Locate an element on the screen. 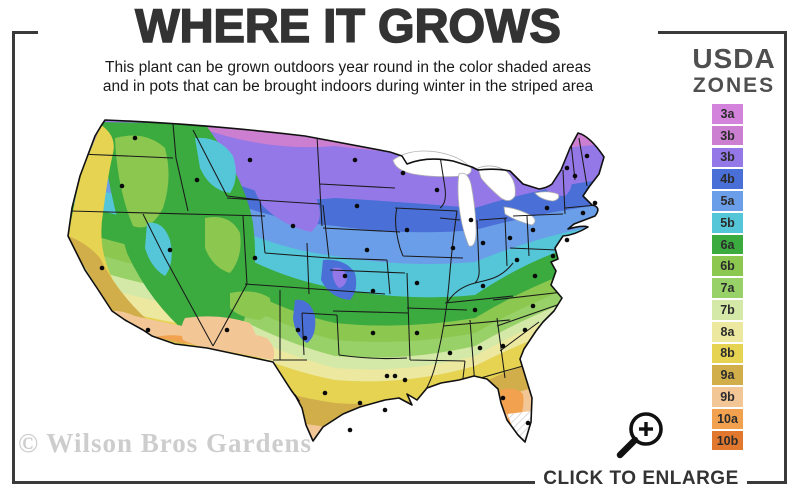 This screenshot has width=800, height=500. legend-zone-label: 4b is located at coordinates (727, 179).